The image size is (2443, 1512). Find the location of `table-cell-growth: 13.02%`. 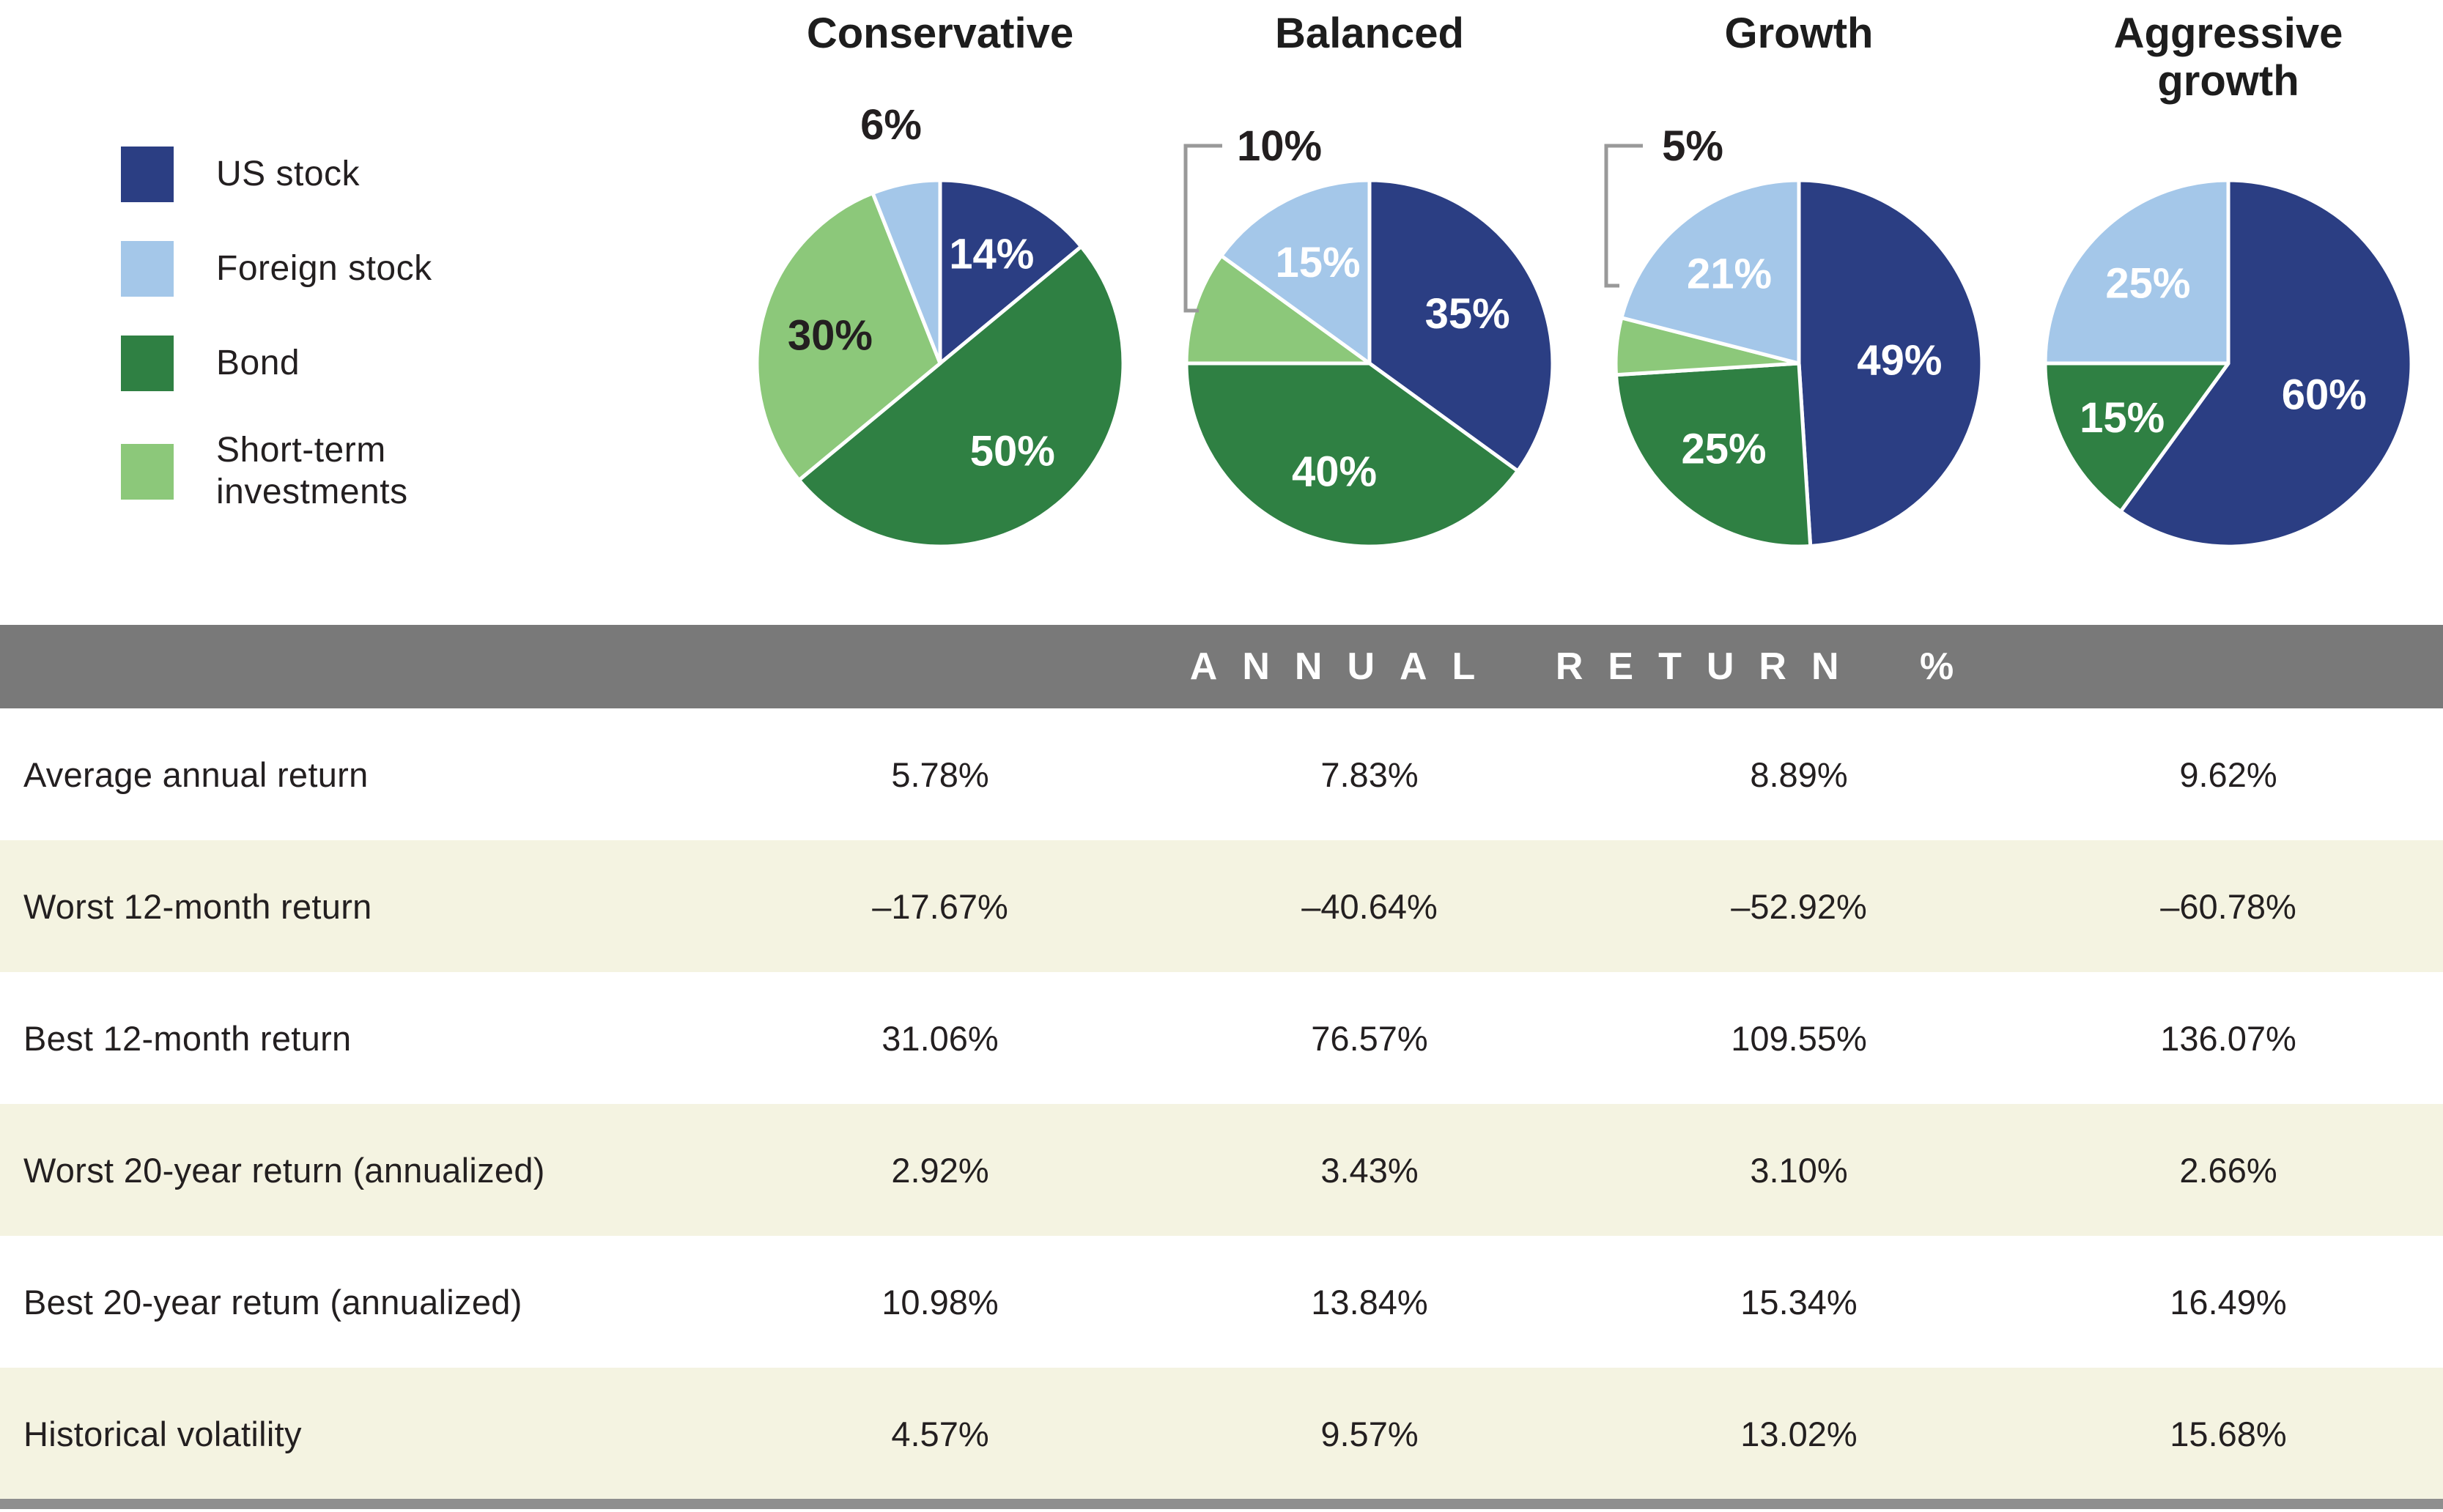

table-cell-growth: 13.02% is located at coordinates (1799, 1433).